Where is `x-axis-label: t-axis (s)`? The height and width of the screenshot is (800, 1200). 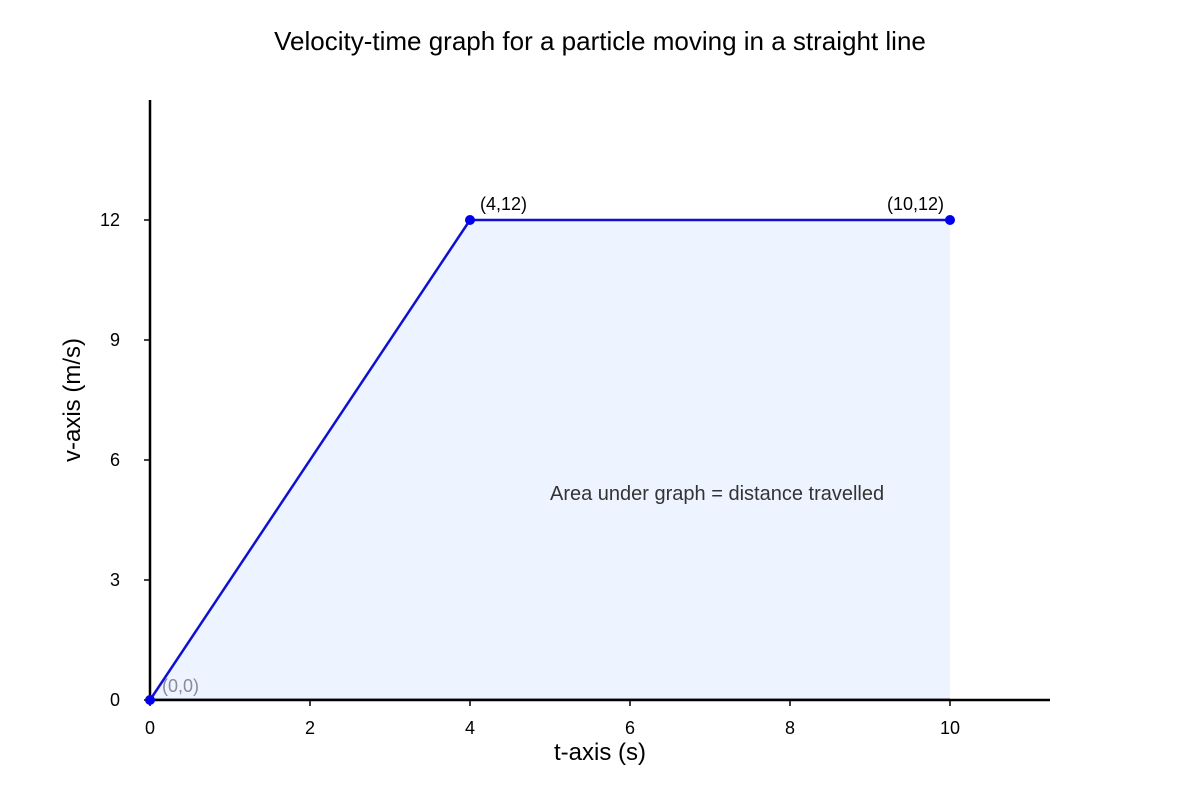 x-axis-label: t-axis (s) is located at coordinates (600, 752).